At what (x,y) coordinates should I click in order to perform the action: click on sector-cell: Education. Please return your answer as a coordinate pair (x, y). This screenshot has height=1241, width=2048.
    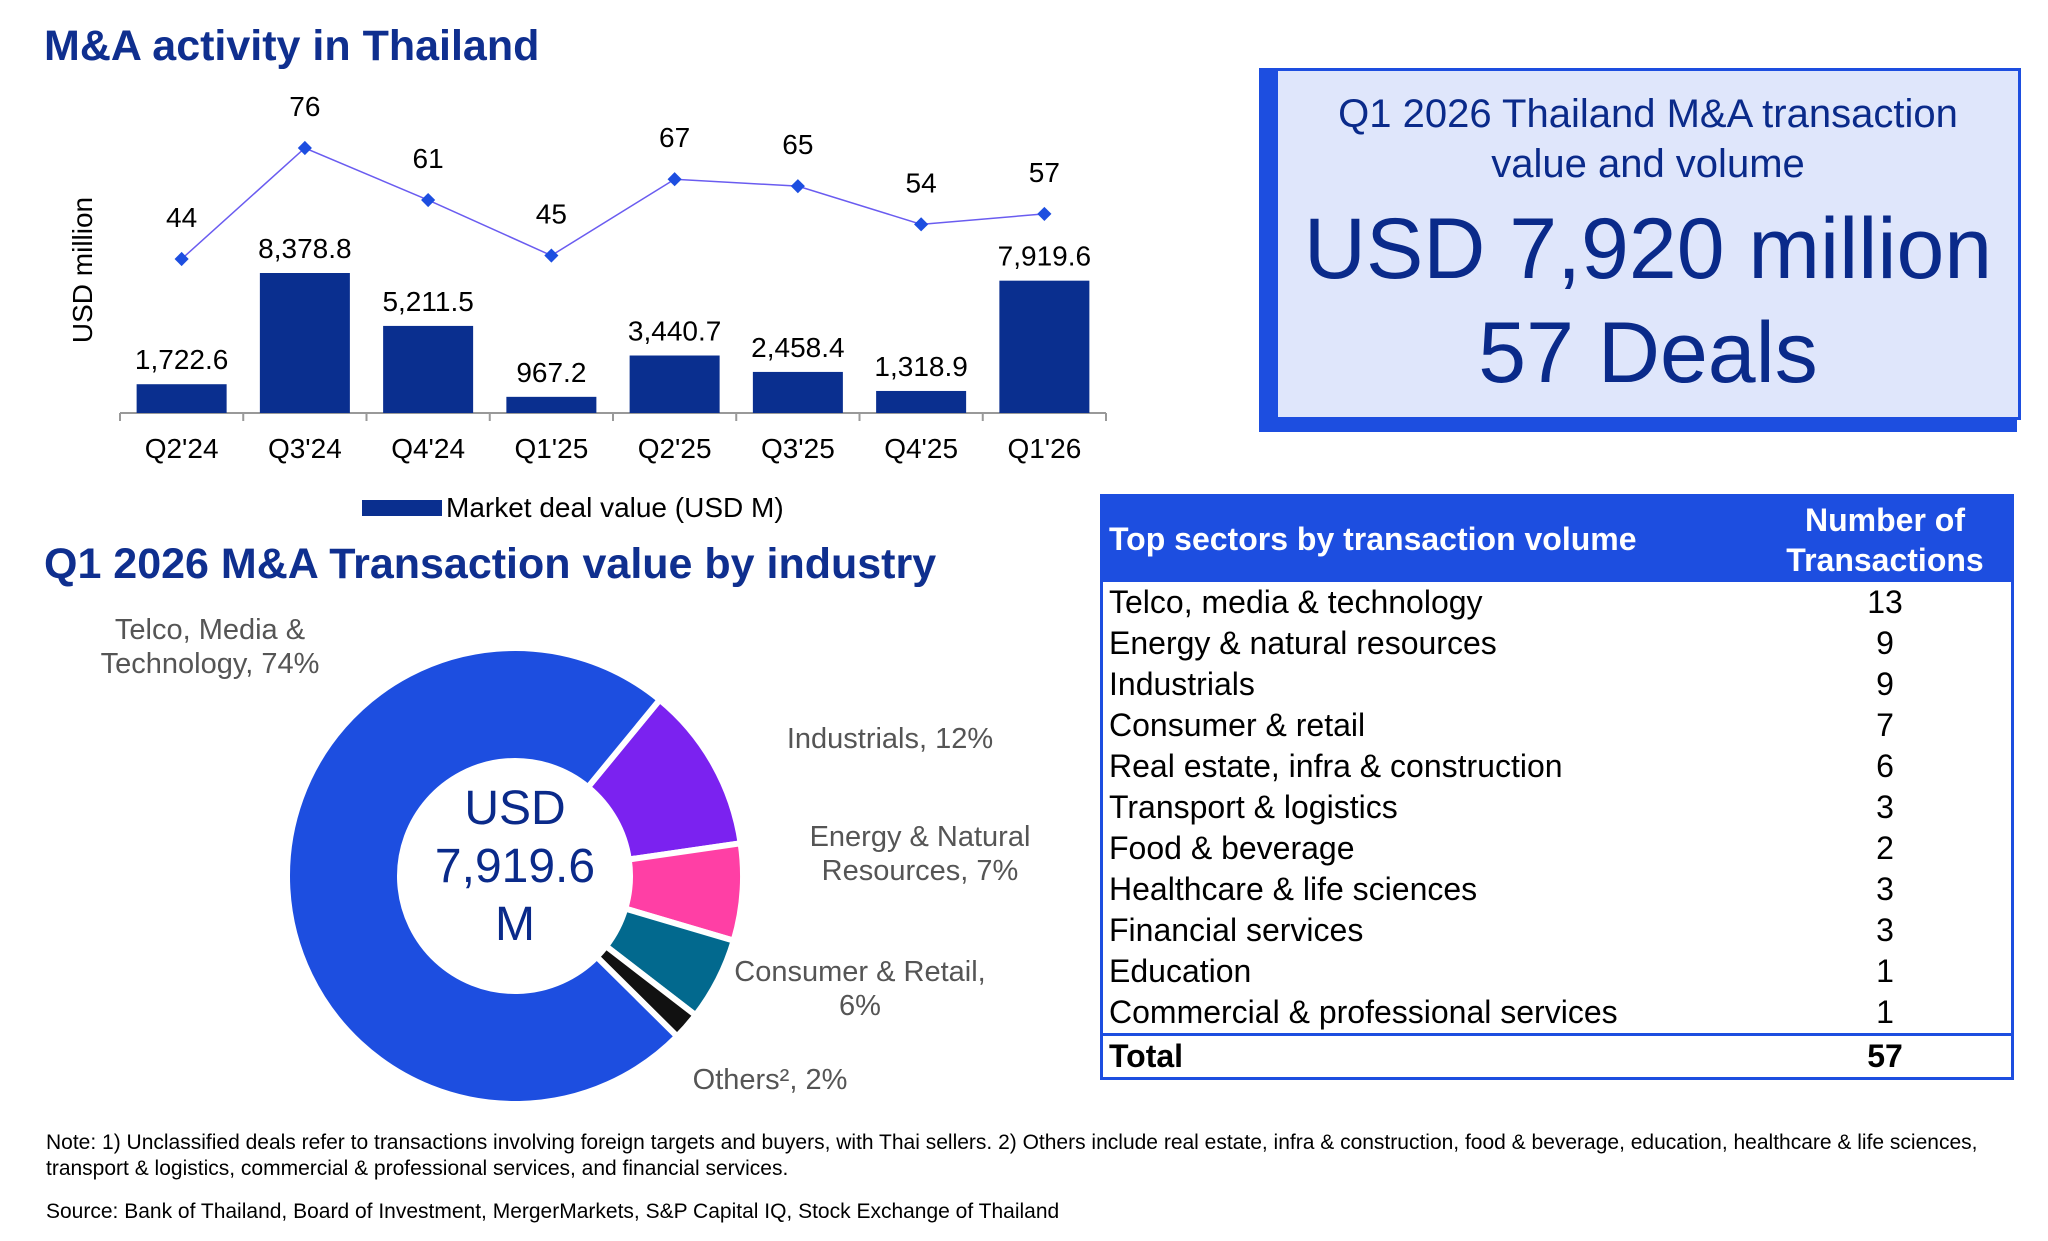
    Looking at the image, I should click on (1180, 971).